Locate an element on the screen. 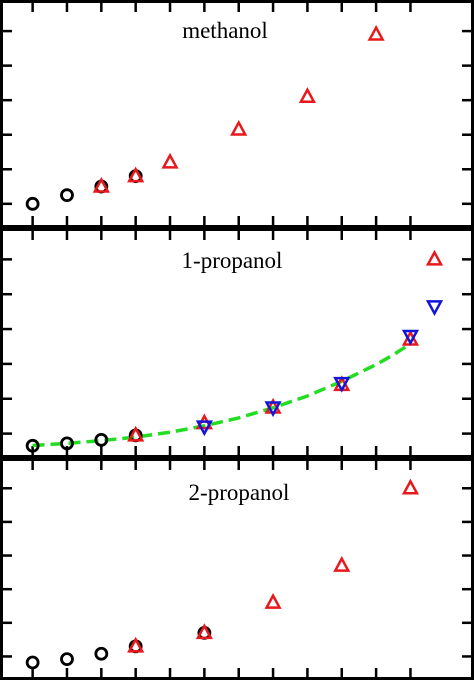 This screenshot has width=474, height=683. panel-title: 2-propanol is located at coordinates (239, 492).